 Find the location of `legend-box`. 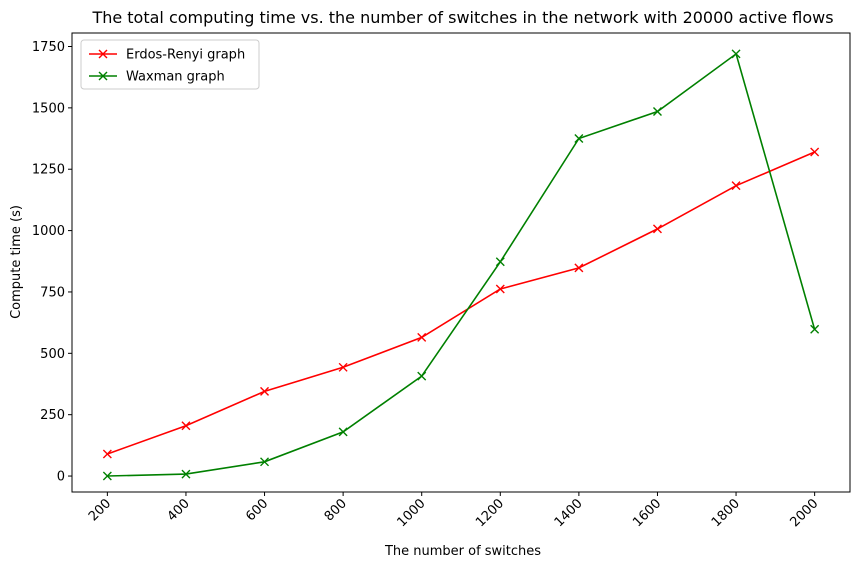

legend-box is located at coordinates (170, 64).